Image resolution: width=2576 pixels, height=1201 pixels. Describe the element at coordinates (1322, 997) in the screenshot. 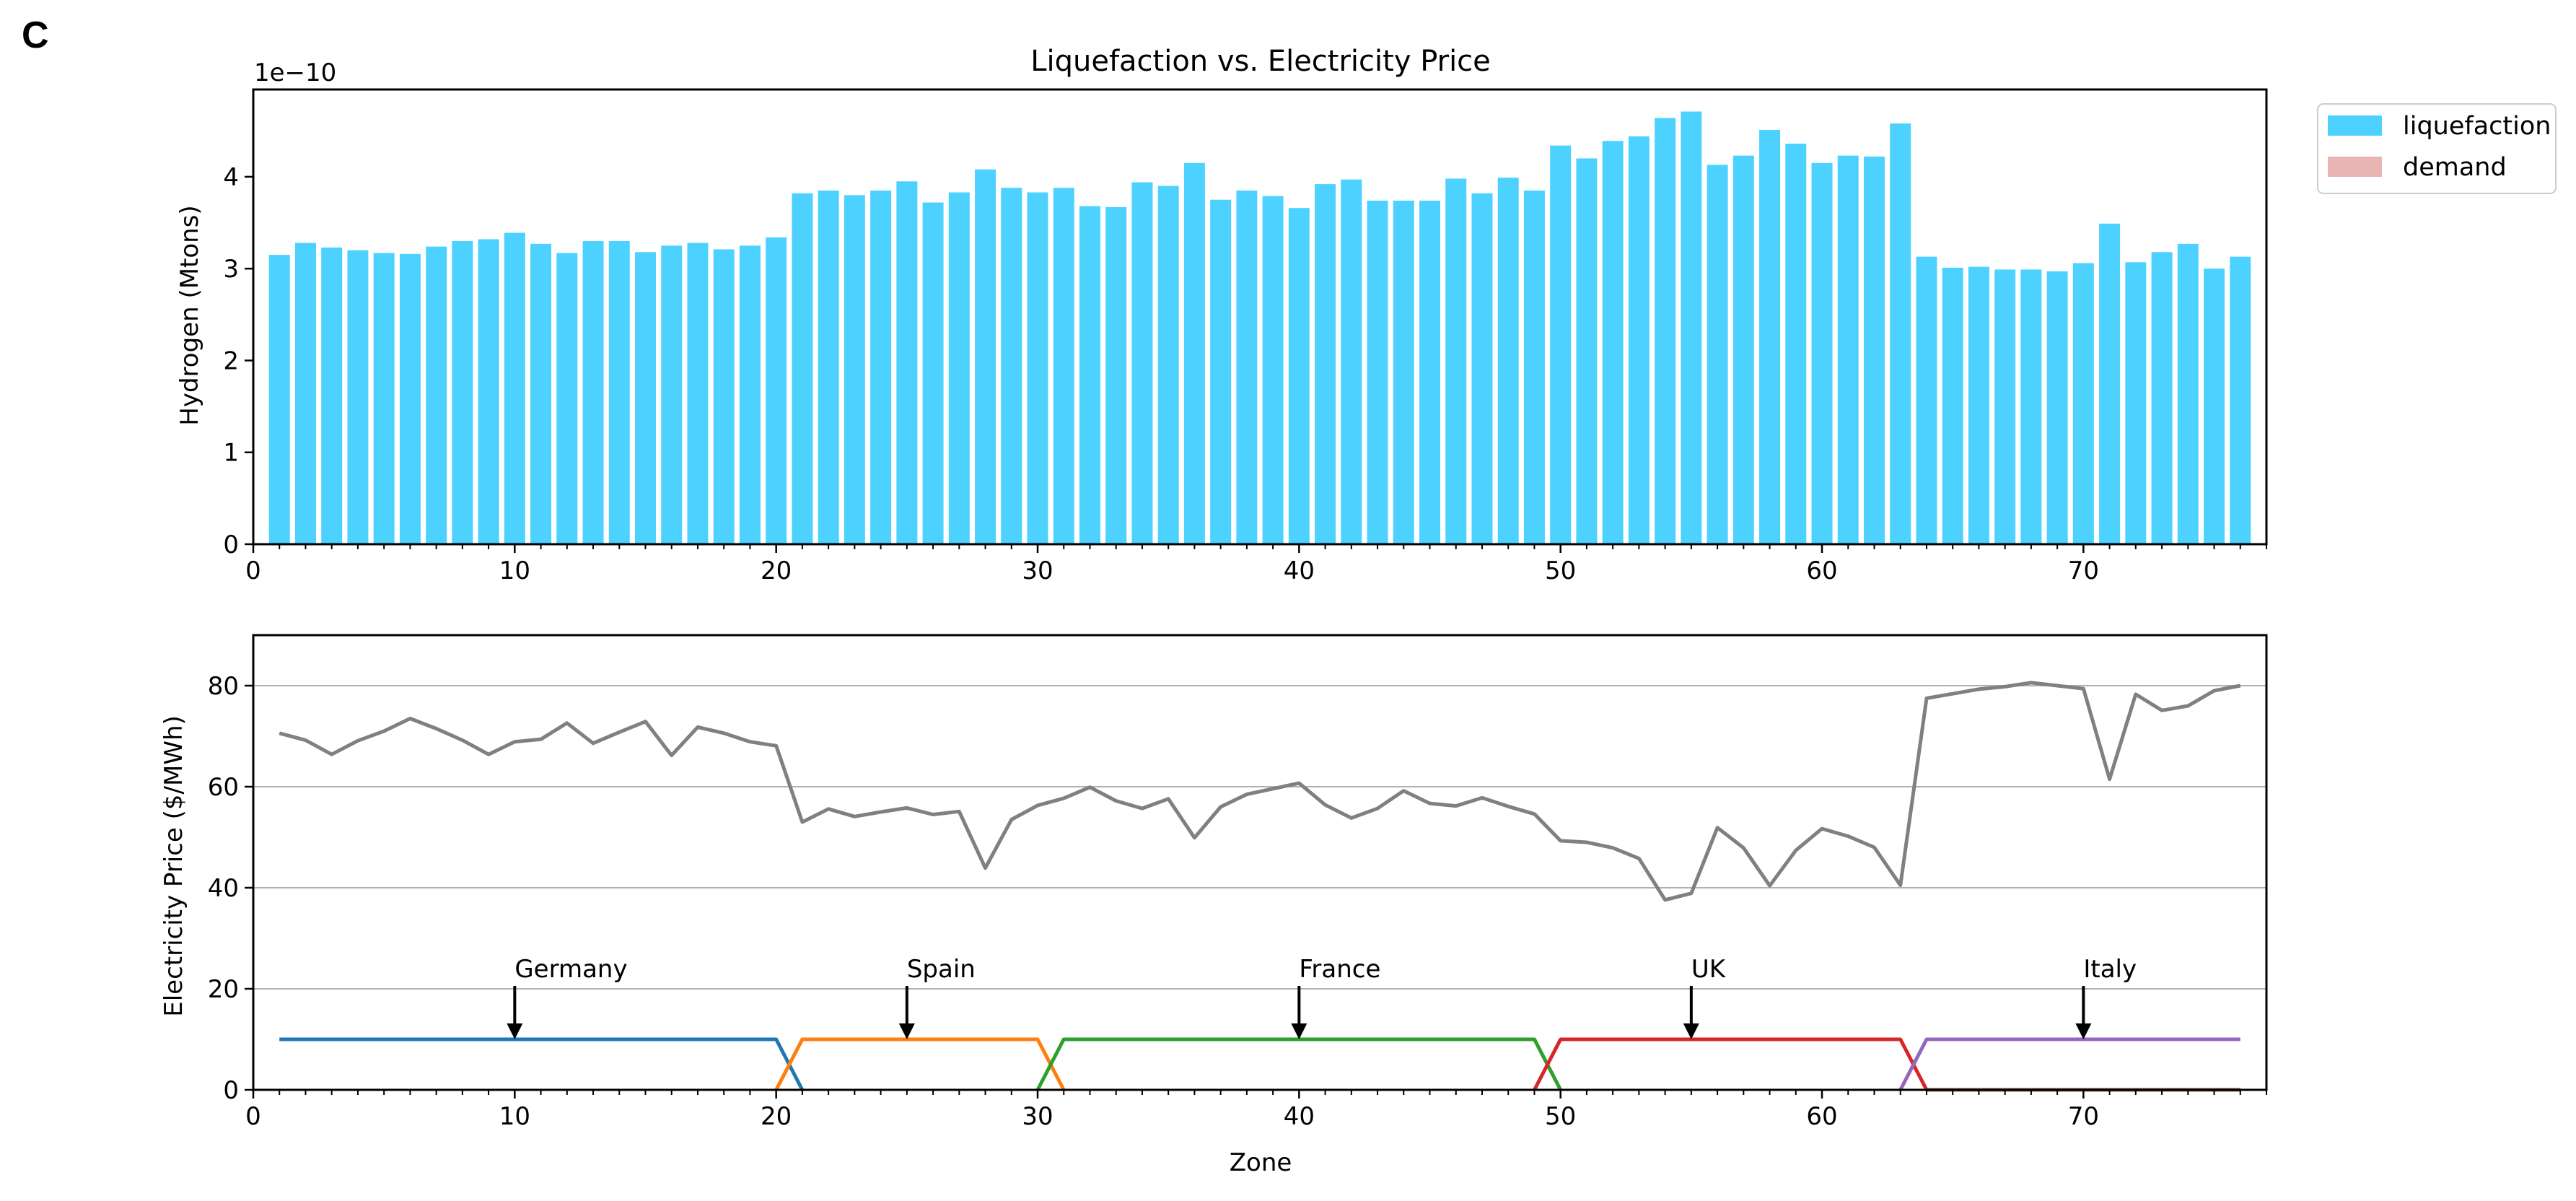

I see `country-annotations: Germany Spain France UK Italy` at that location.